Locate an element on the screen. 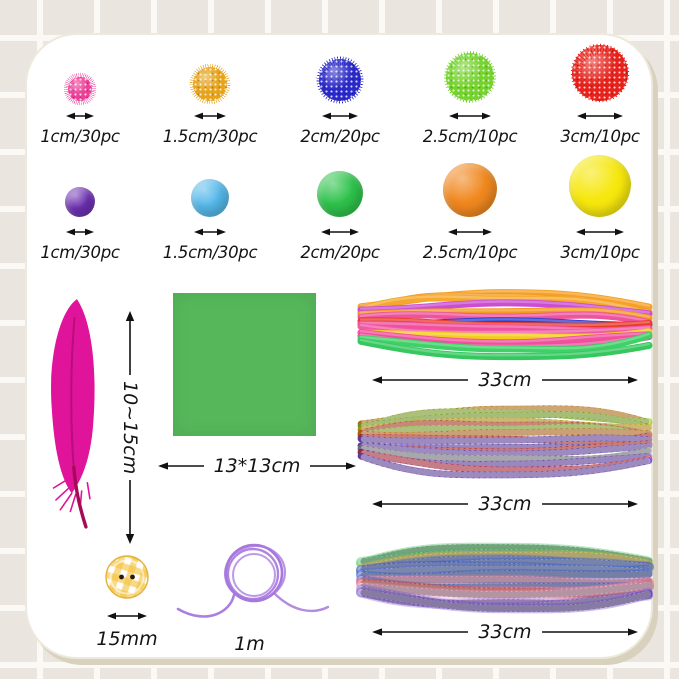  paper-size-arrow: 13*13cm is located at coordinates (257, 466).